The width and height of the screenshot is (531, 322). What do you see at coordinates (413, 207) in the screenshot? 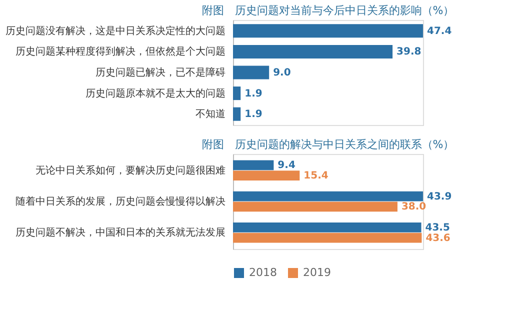
I see `data-label: 38.0` at bounding box center [413, 207].